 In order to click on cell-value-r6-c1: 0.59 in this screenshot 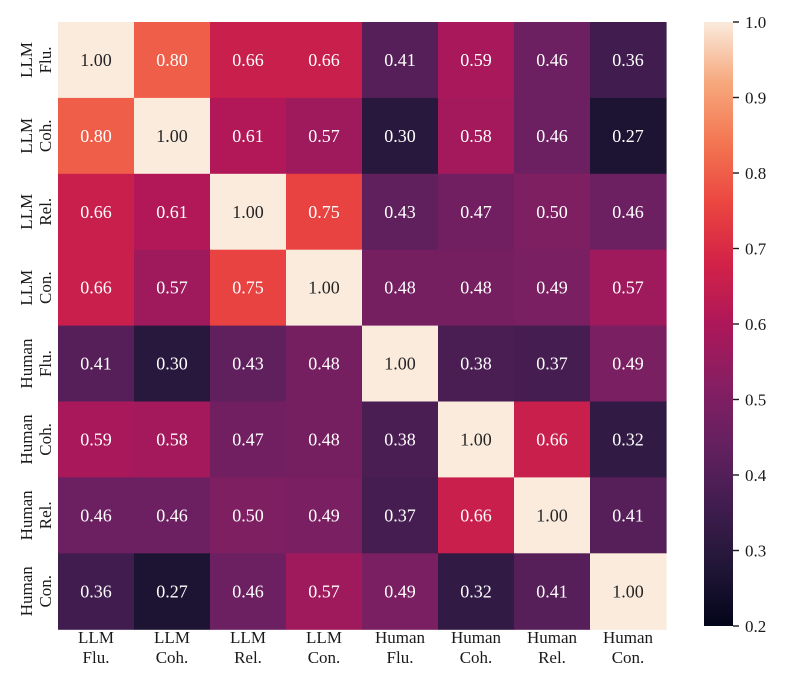, I will do `click(96, 439)`.